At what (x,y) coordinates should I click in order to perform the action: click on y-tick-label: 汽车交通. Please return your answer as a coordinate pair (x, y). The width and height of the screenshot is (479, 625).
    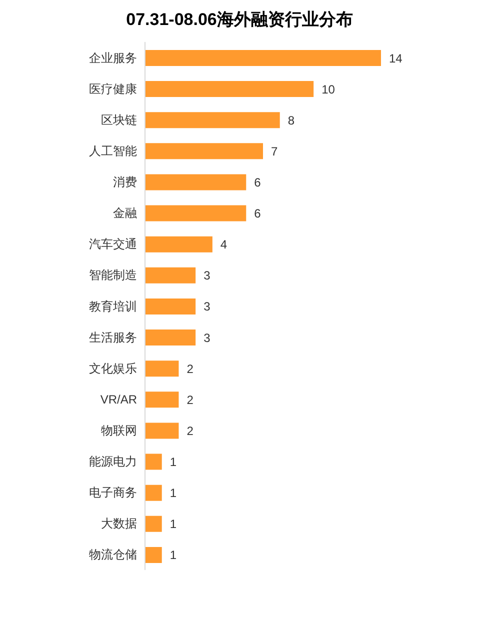
    Looking at the image, I should click on (113, 244).